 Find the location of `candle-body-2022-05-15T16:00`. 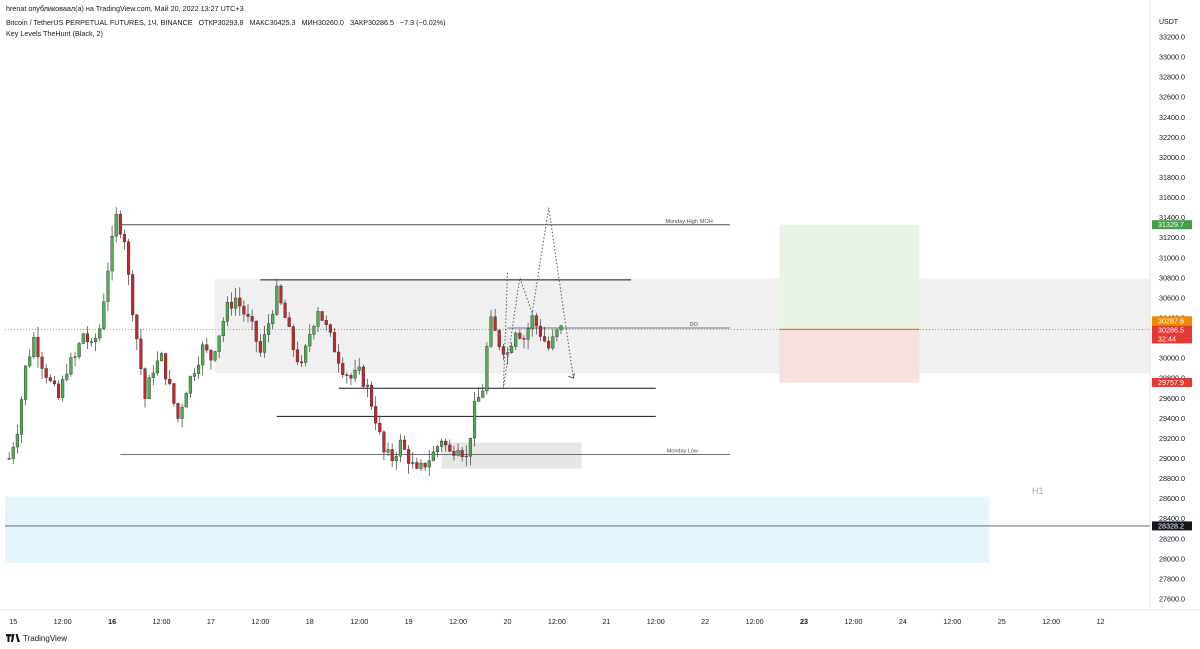

candle-body-2022-05-15T16:00 is located at coordinates (79, 350).